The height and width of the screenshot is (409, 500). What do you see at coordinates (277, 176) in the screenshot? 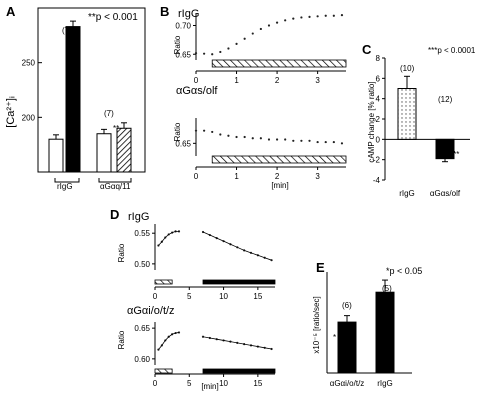
I see `panel-b-bottom-xtick-label: 2` at bounding box center [277, 176].